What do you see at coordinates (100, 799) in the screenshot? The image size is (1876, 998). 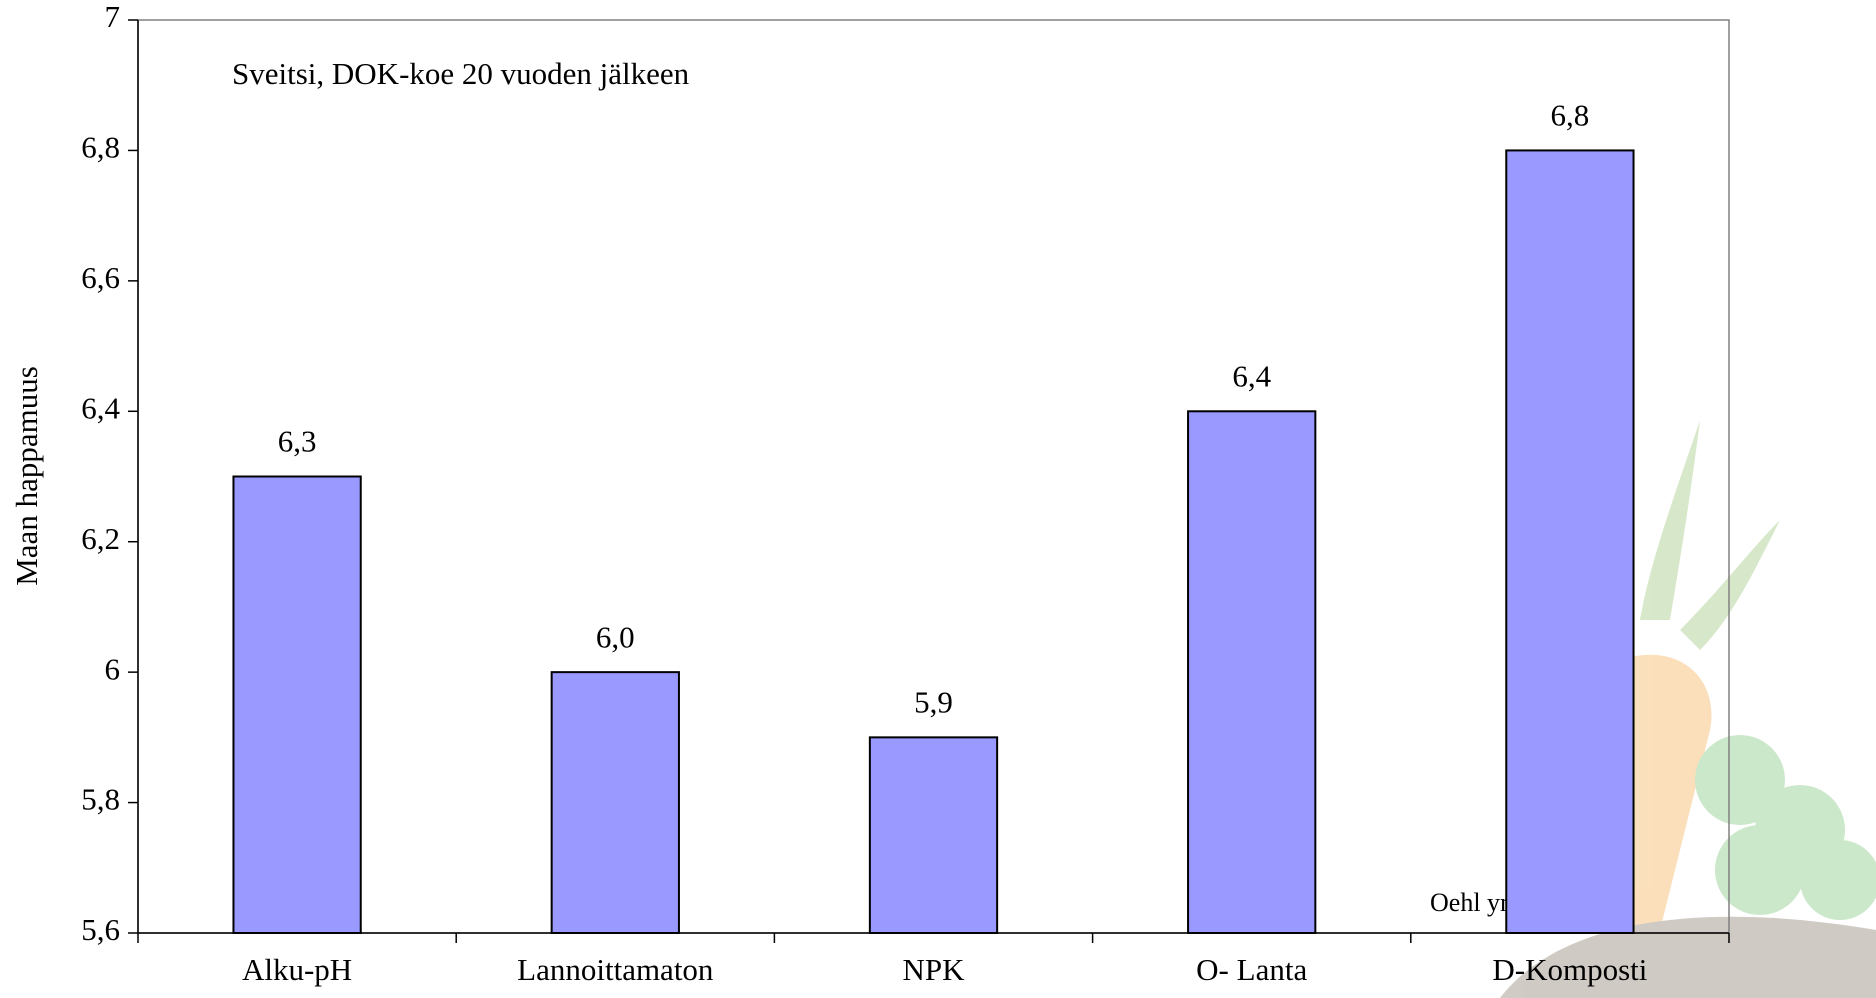 I see `y-tick-label: 5,8` at bounding box center [100, 799].